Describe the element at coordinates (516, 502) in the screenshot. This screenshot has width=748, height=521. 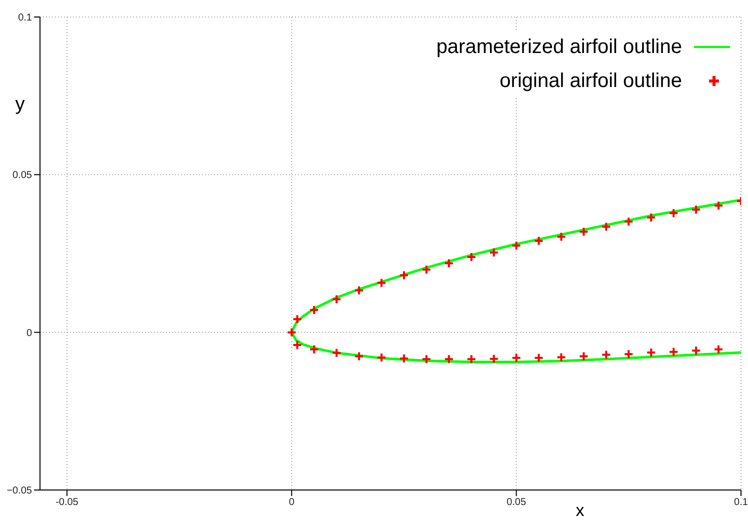
I see `x-tick-label: 0.05` at that location.